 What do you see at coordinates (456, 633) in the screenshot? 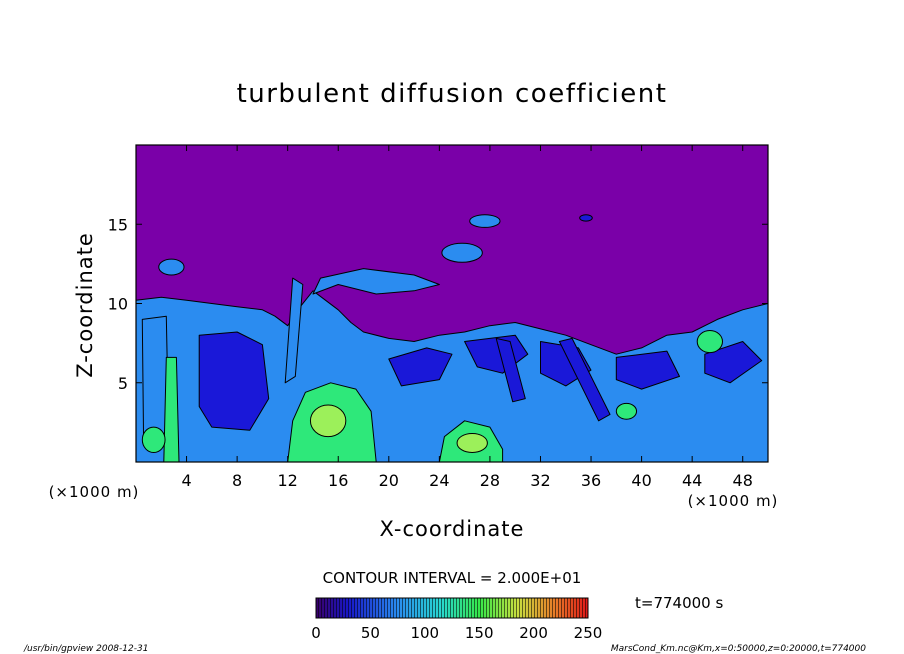
I see `colorbar-ticks: 0 50 100 150 200 250` at bounding box center [456, 633].